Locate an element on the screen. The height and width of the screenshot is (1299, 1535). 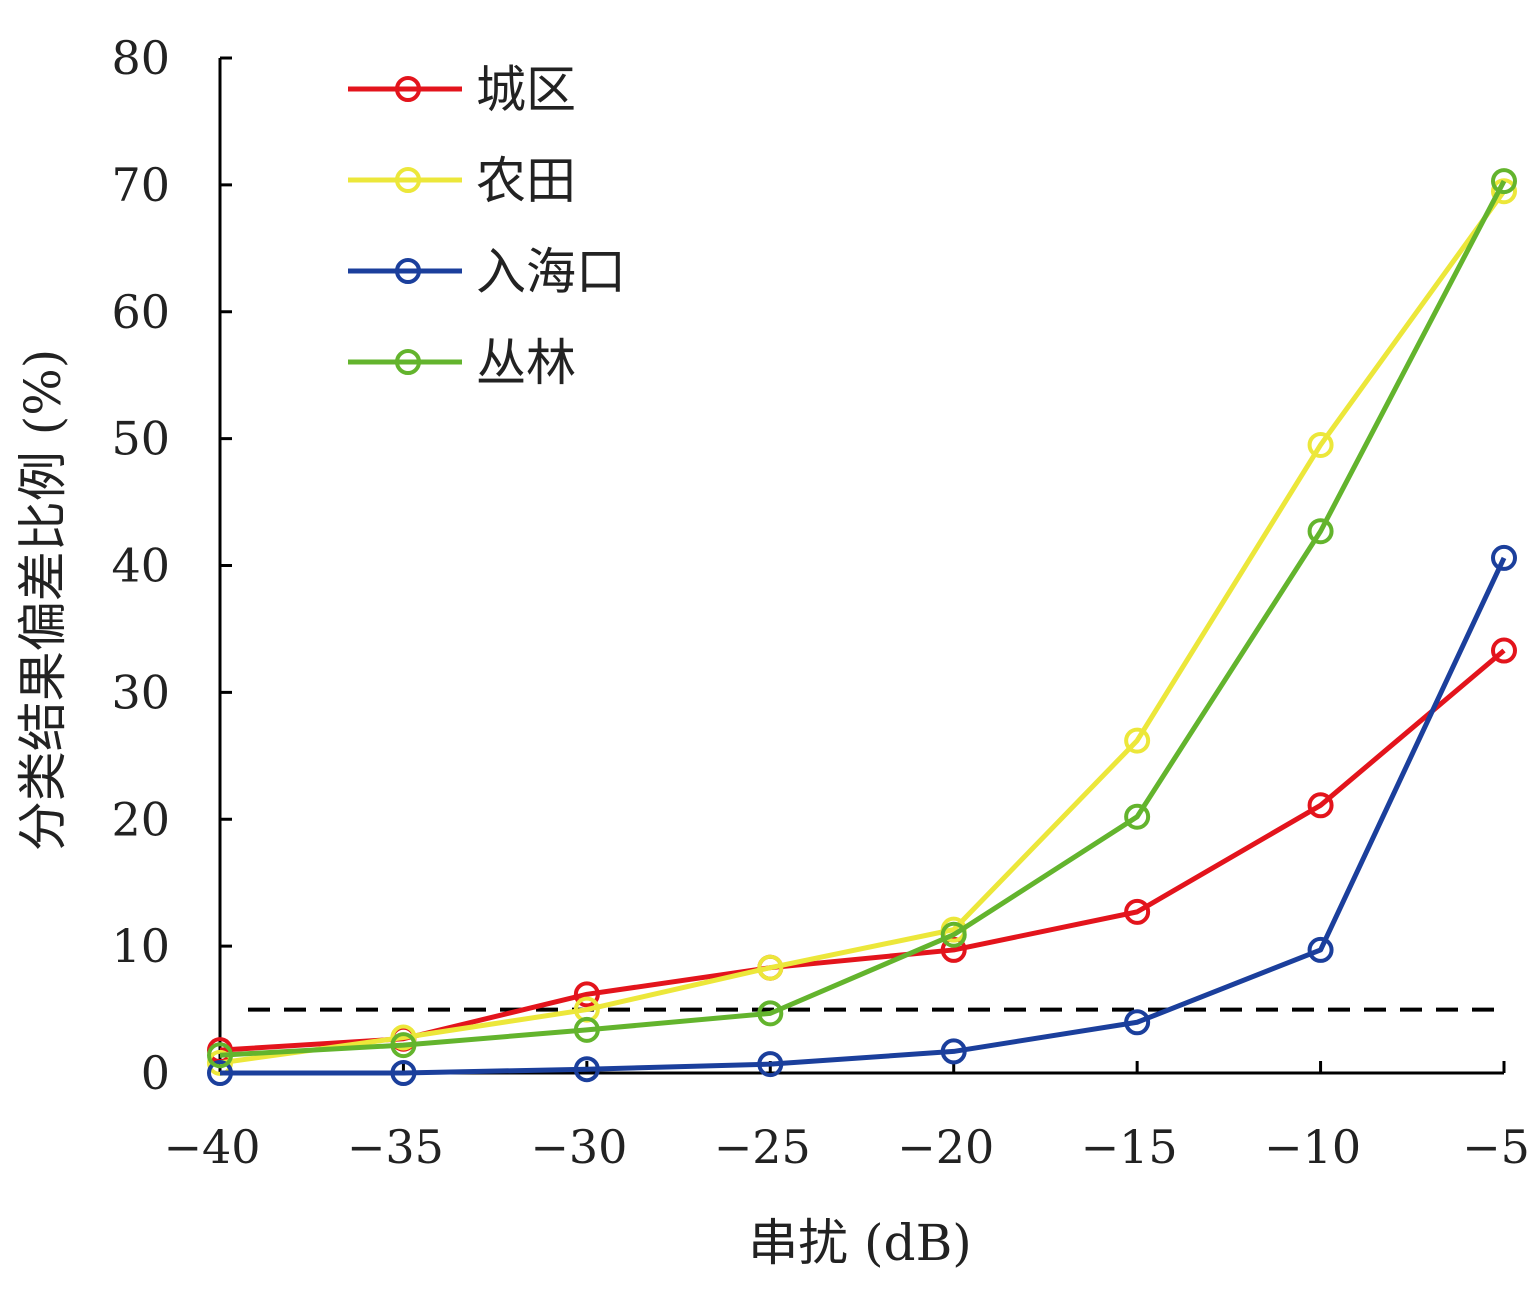
x-tick-label: −20 is located at coordinates (945, 1147).